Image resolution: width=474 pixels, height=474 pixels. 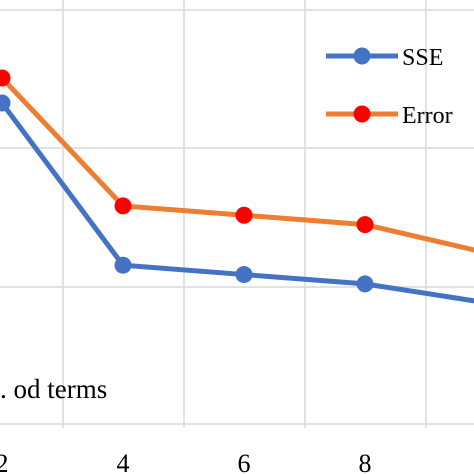 I want to click on x-tick-label: 4, so click(x=123, y=461).